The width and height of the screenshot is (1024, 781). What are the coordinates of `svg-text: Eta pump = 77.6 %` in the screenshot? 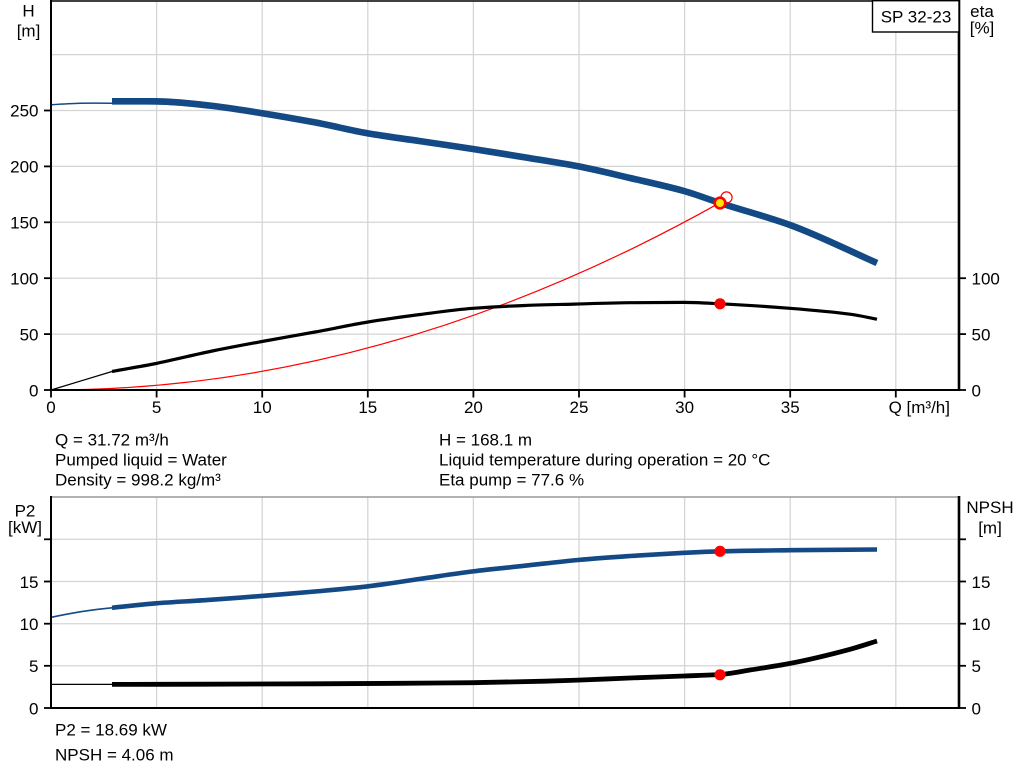 It's located at (511, 480).